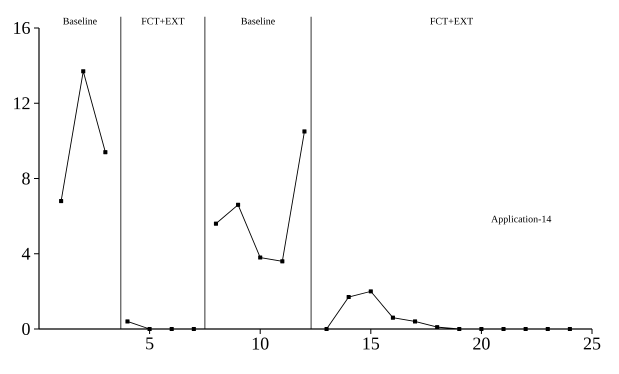 The width and height of the screenshot is (619, 374). What do you see at coordinates (26, 329) in the screenshot?
I see `y-tick-label: 0` at bounding box center [26, 329].